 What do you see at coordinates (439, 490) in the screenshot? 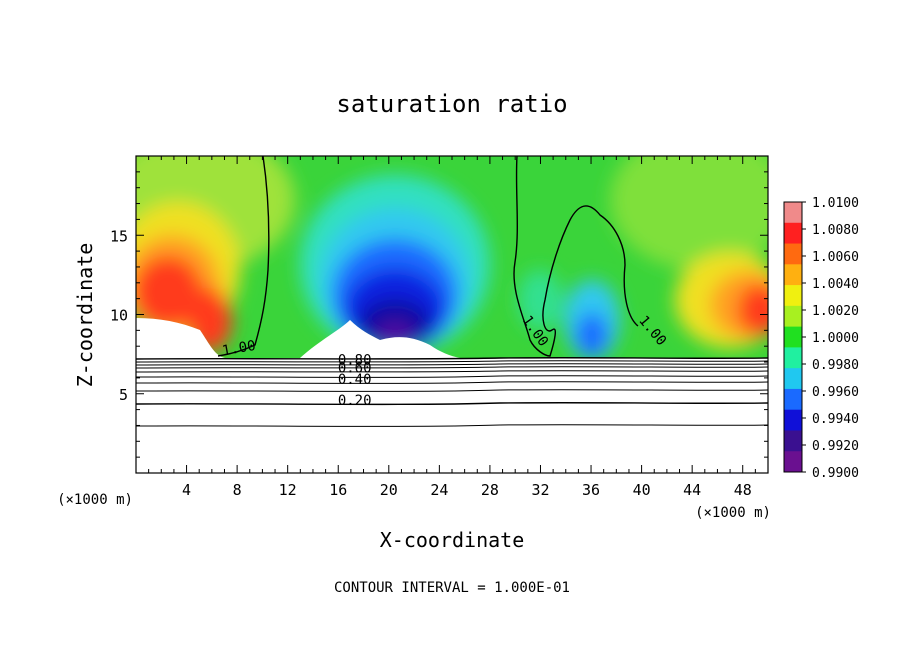
I see `x-tick-label: 24` at bounding box center [439, 490].